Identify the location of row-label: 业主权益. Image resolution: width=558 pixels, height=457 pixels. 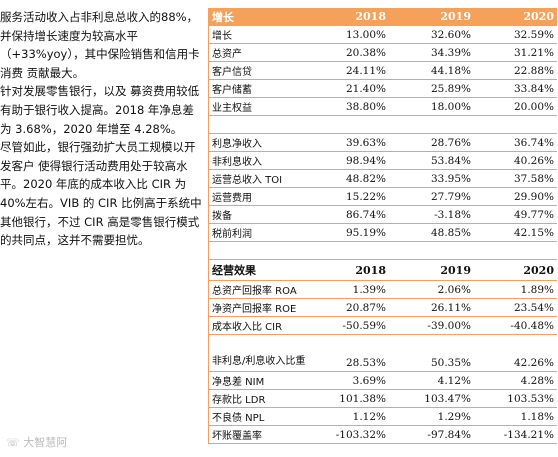
(261, 106).